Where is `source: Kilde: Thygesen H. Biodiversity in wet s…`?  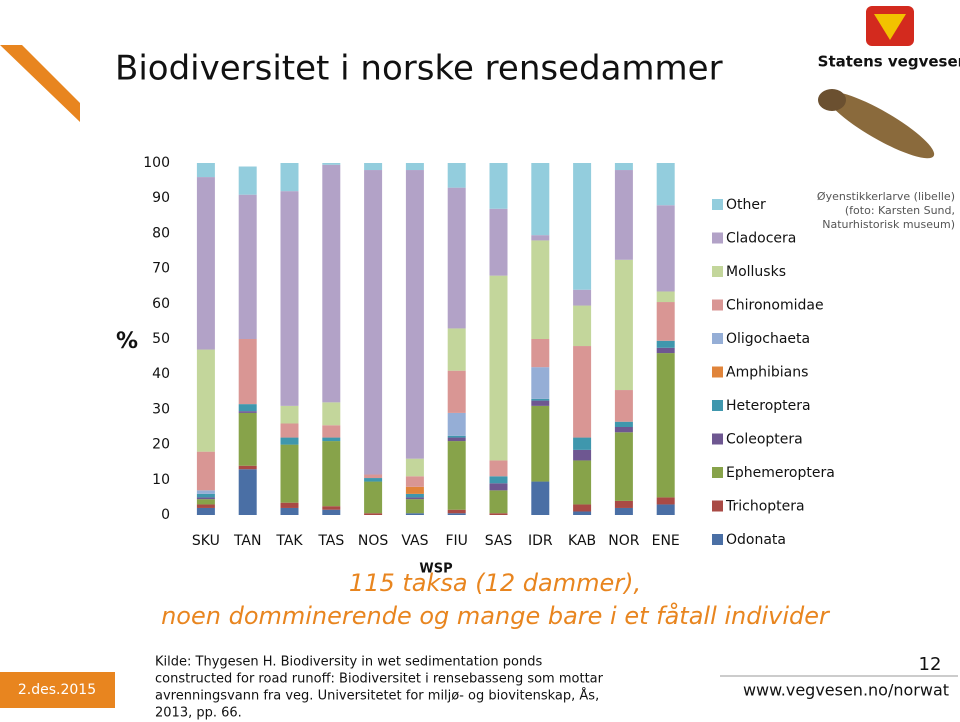 source: Kilde: Thygesen H. Biodiversity in wet s… is located at coordinates (348, 662).